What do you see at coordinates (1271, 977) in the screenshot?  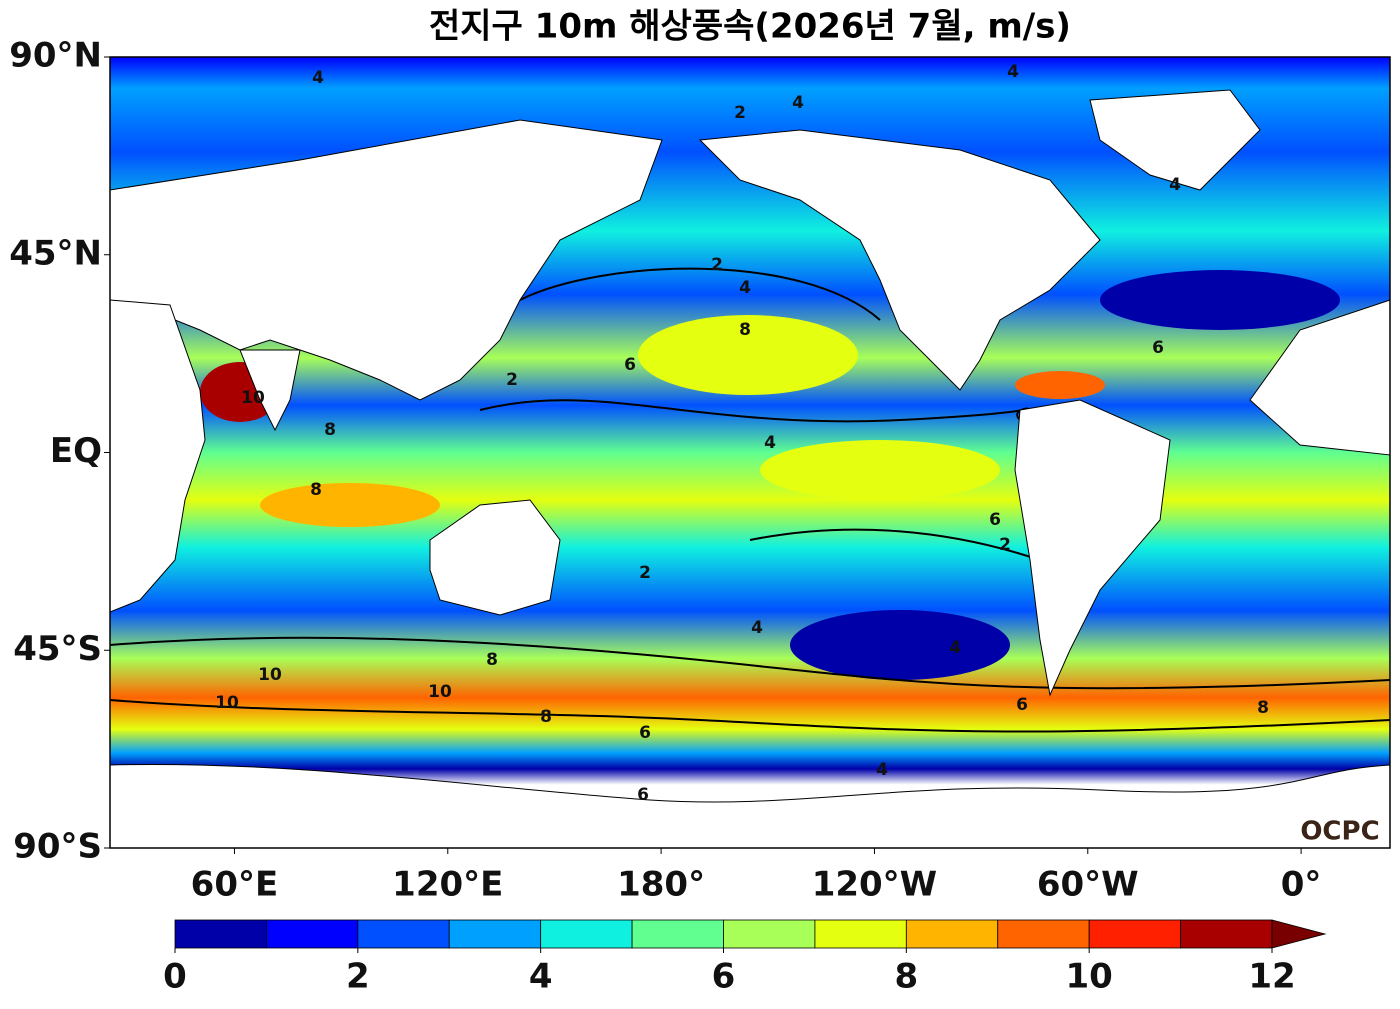 I see `colorbar-tick-label: 12` at bounding box center [1271, 977].